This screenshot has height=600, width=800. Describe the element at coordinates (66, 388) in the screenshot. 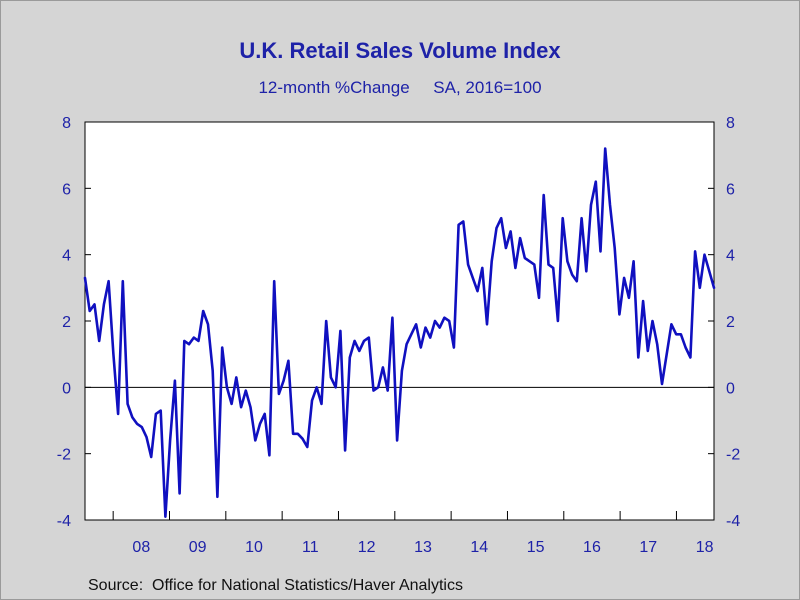

I see `y-tick-label-left: 0` at that location.